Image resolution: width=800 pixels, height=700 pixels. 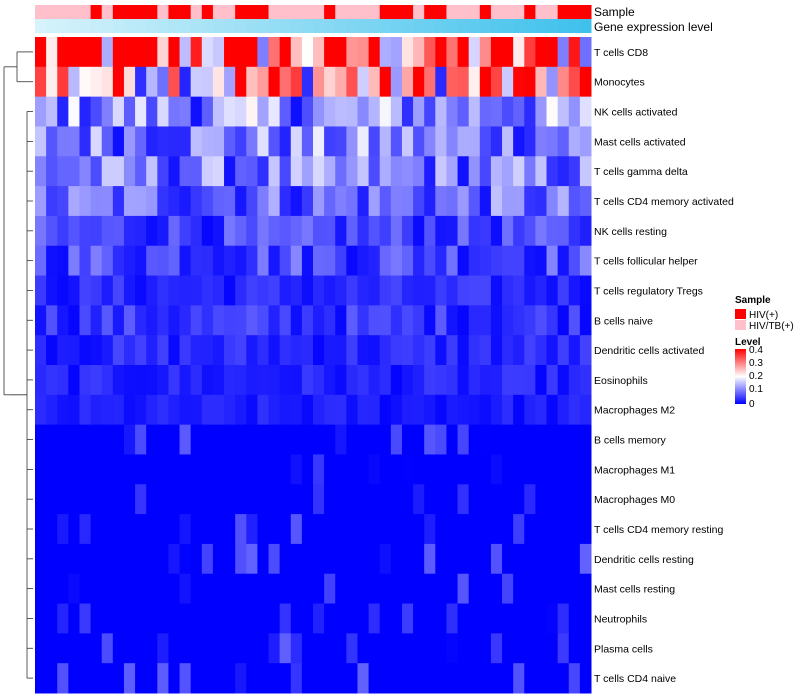 What do you see at coordinates (630, 232) in the screenshot?
I see `row-label: NK cells resting` at bounding box center [630, 232].